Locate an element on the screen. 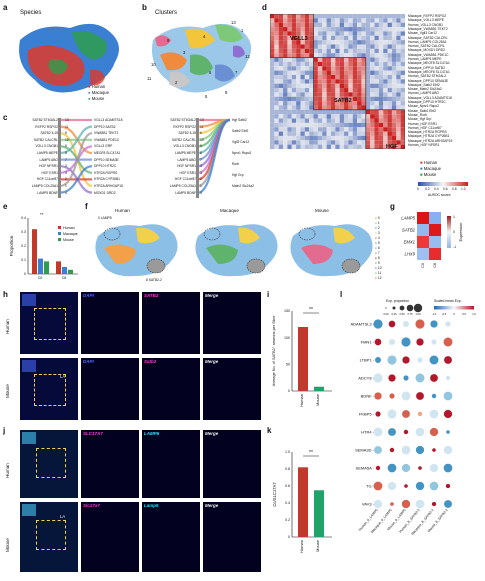  heatmap-row-label: Macaque_MEGF8 SLC47A1 is located at coordinates (429, 63).